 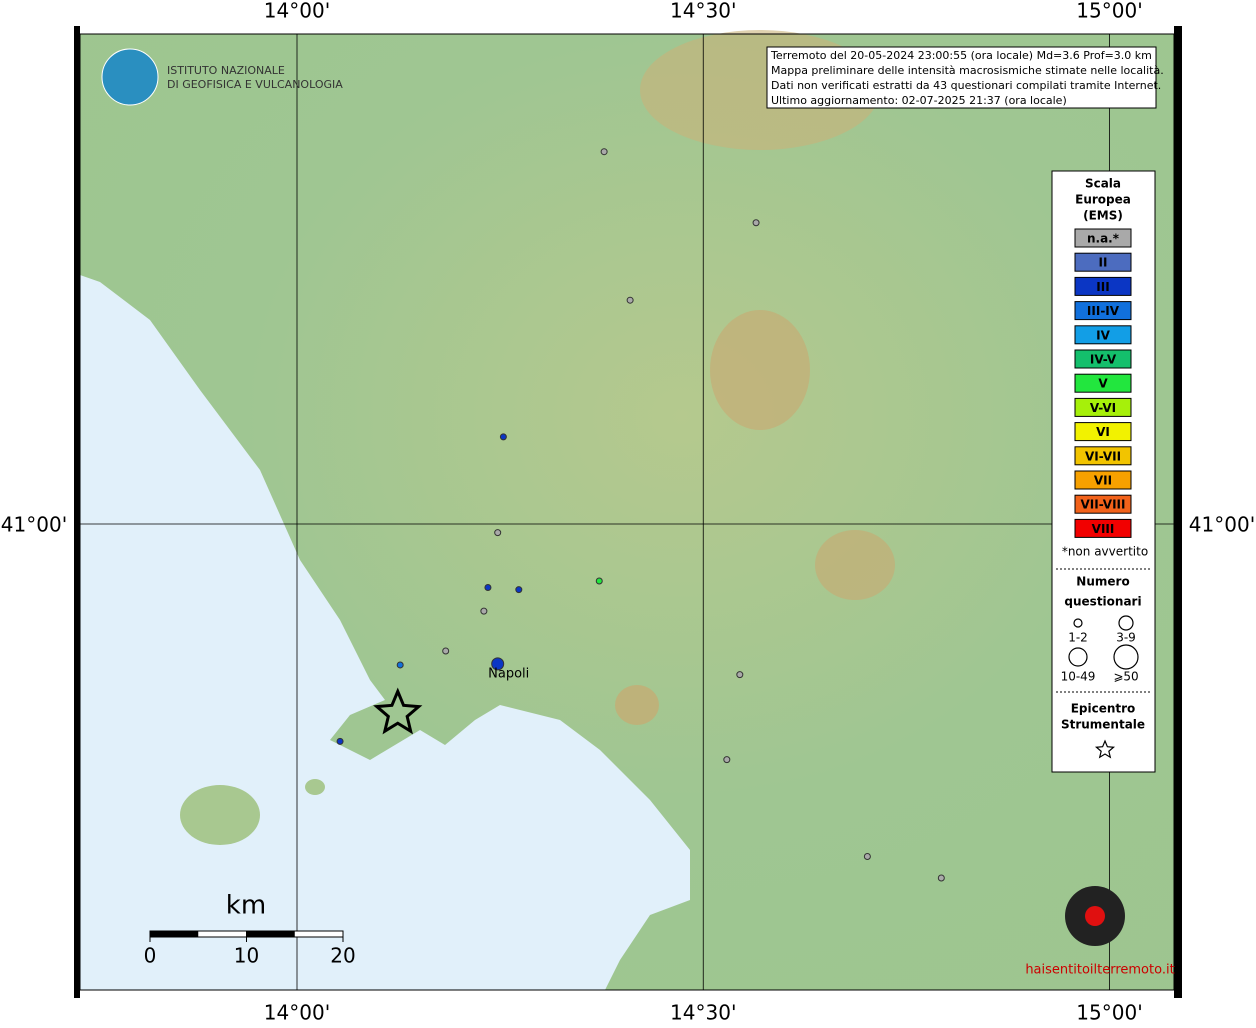 I want to click on size-label: ⩾50, so click(x=1125, y=677).